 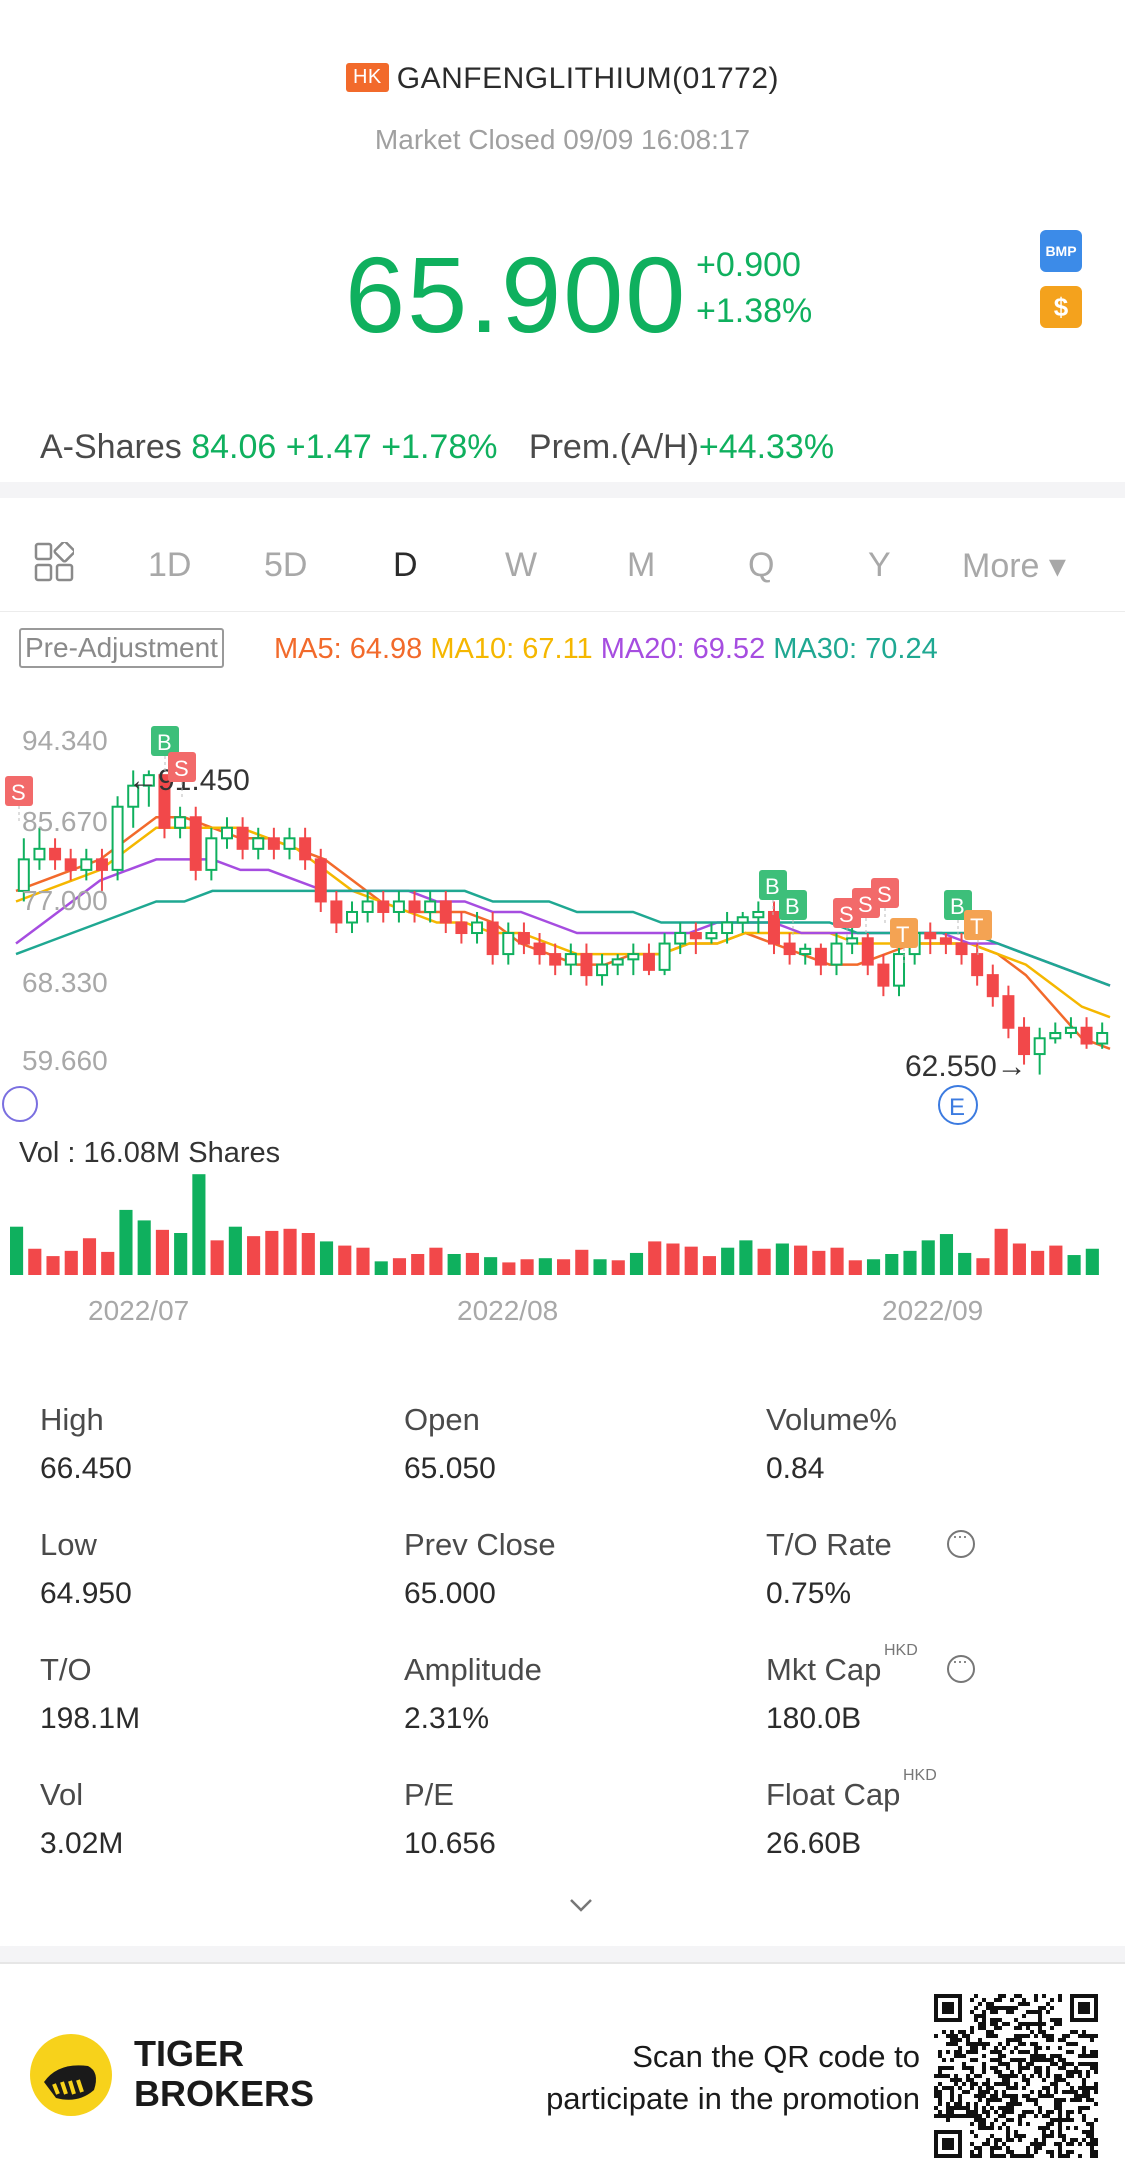 What do you see at coordinates (1061, 251) in the screenshot?
I see `bmp-icon: BMP` at bounding box center [1061, 251].